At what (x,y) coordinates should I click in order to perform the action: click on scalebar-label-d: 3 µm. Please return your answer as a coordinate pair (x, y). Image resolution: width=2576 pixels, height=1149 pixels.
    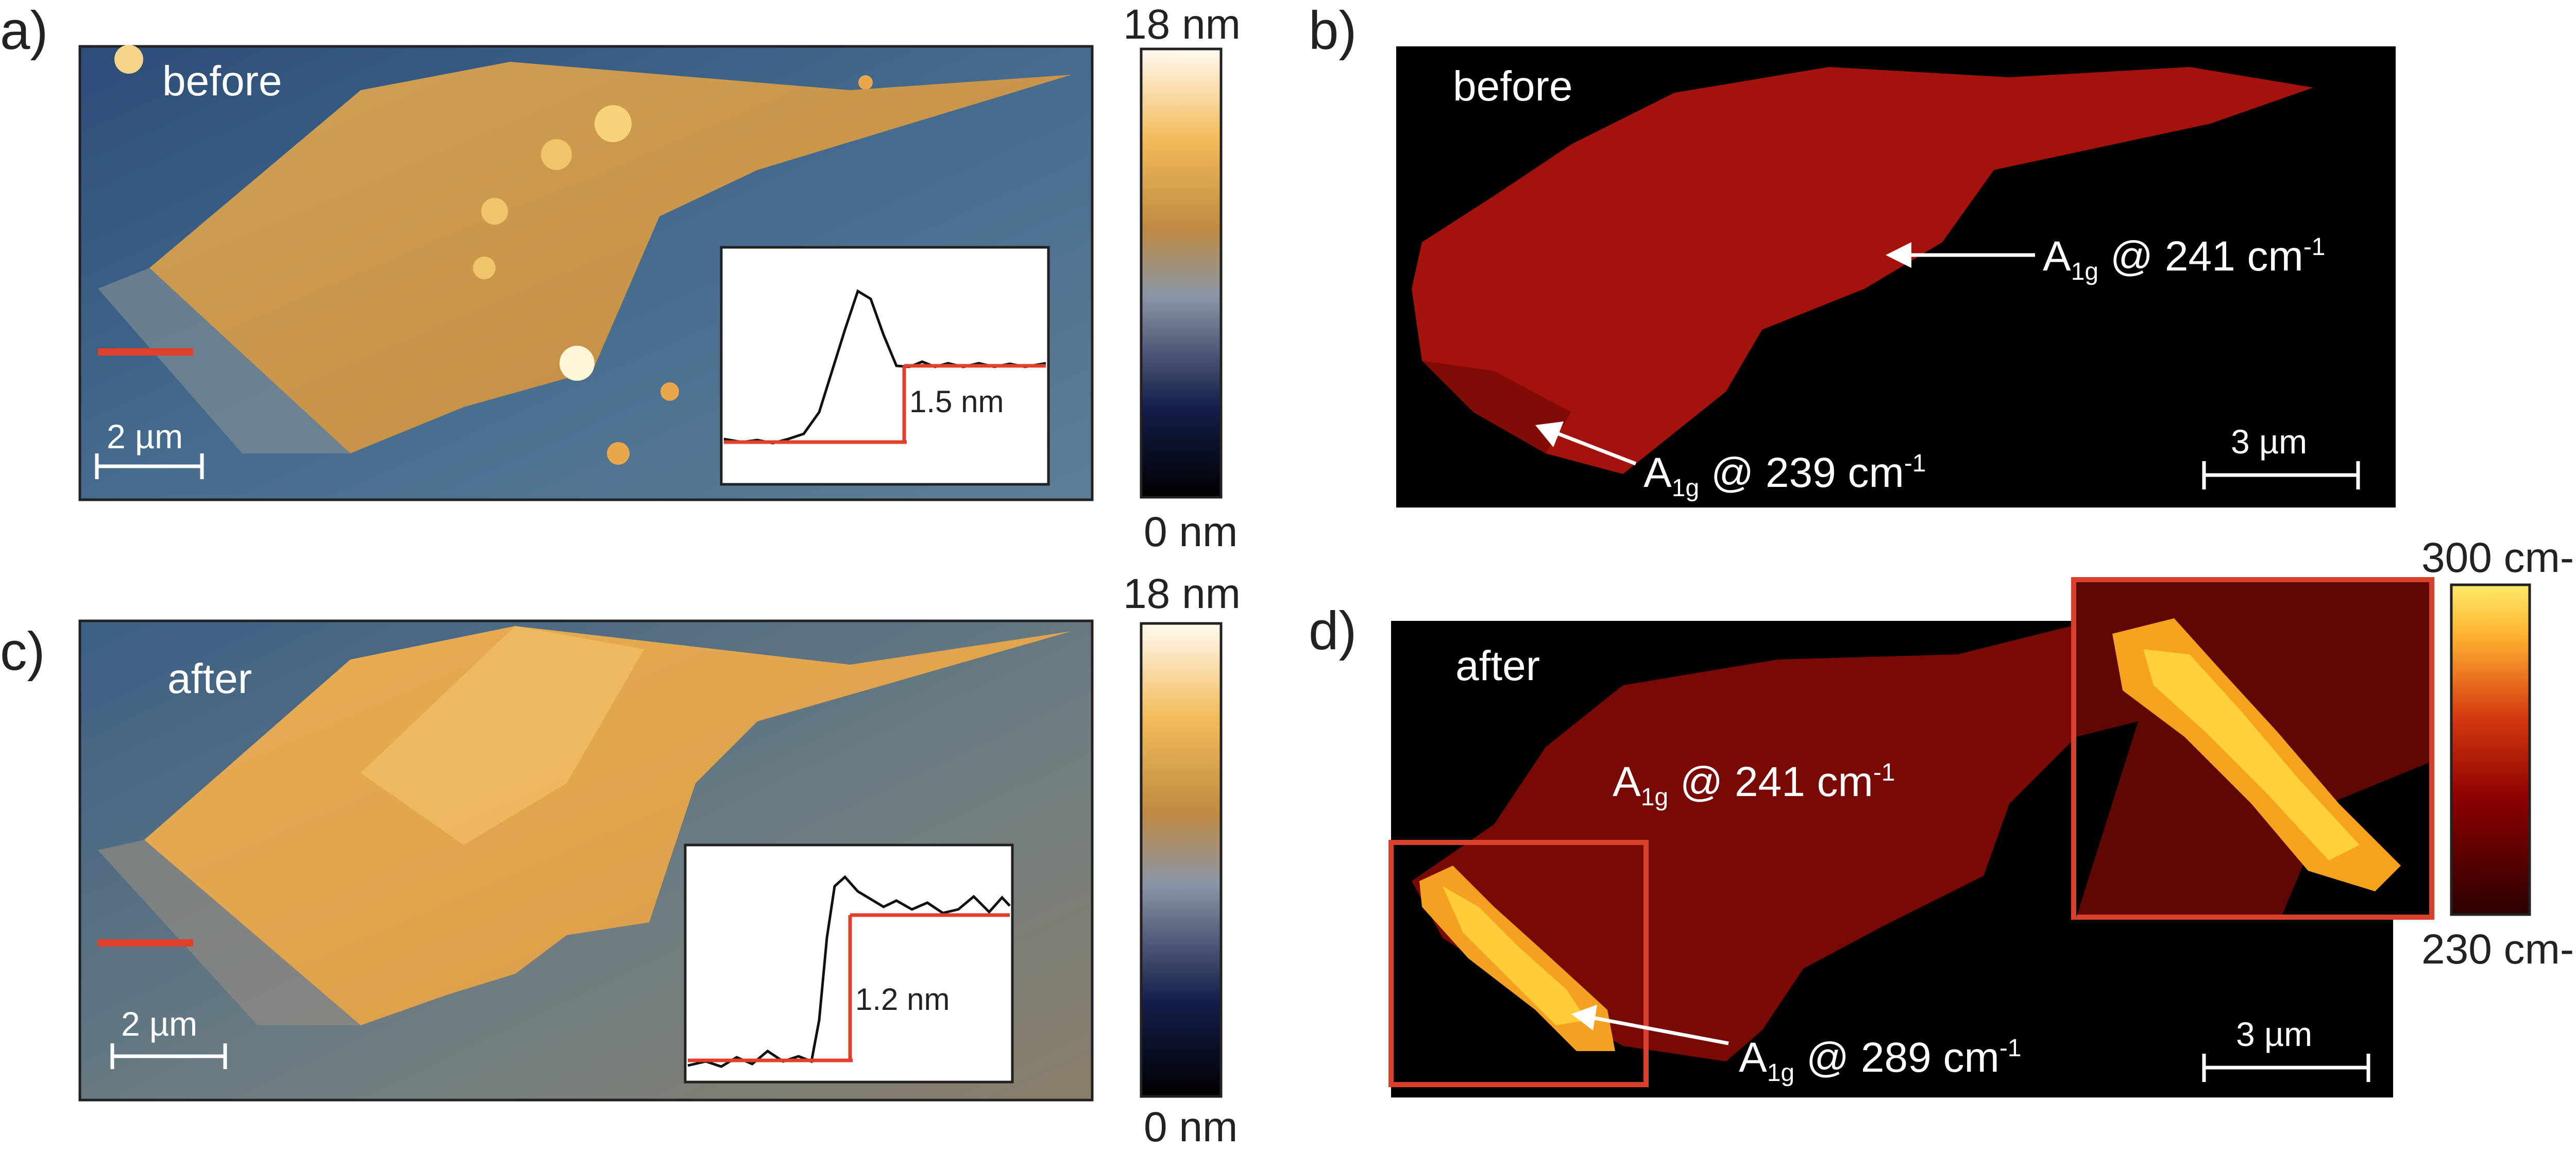
    Looking at the image, I should click on (2274, 1034).